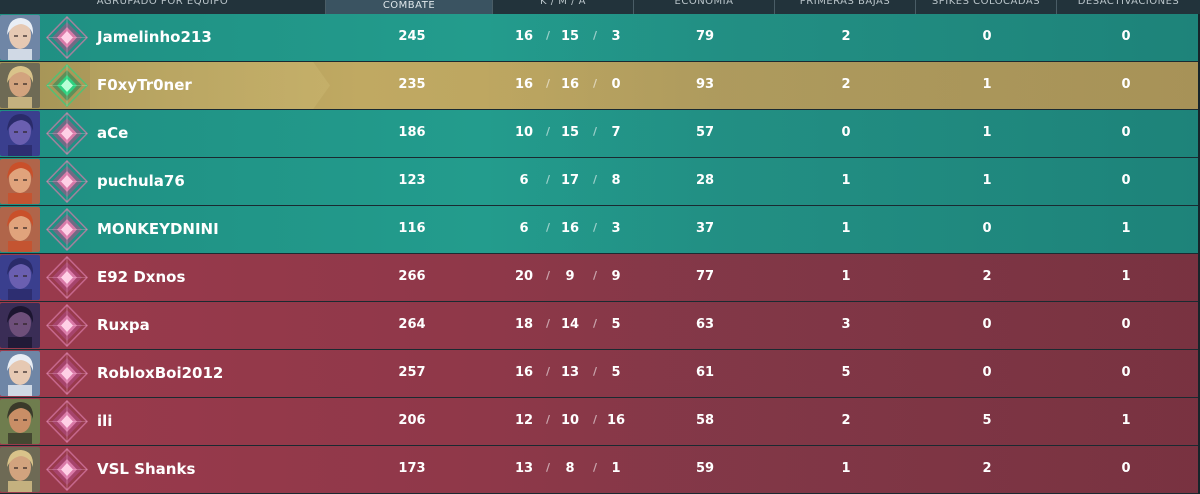  Describe the element at coordinates (570, 420) in the screenshot. I see `deaths: 10` at that location.